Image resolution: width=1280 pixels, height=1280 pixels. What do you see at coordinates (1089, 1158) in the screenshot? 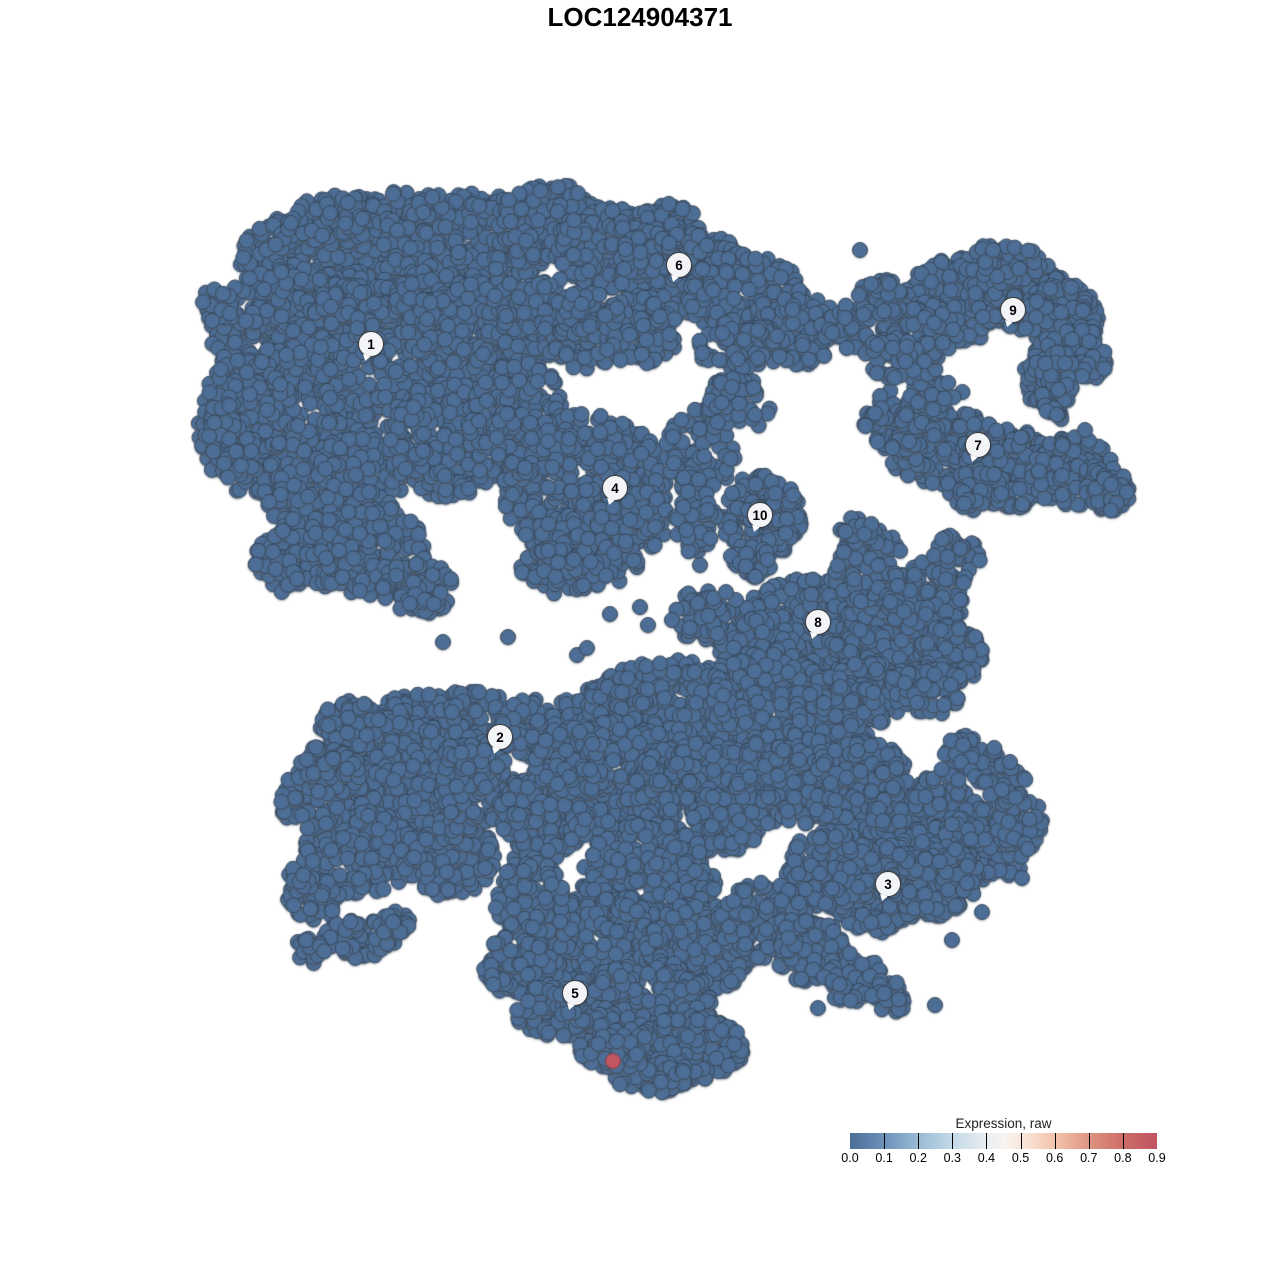
I see `legend-tick-label: 0.7` at bounding box center [1089, 1158].